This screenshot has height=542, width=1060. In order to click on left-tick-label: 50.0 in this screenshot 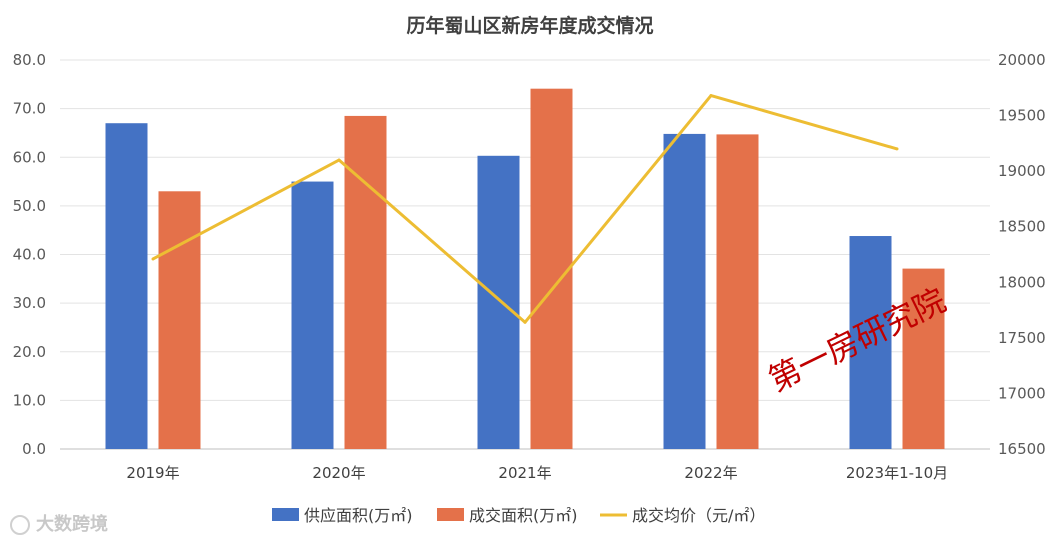, I will do `click(29, 206)`.